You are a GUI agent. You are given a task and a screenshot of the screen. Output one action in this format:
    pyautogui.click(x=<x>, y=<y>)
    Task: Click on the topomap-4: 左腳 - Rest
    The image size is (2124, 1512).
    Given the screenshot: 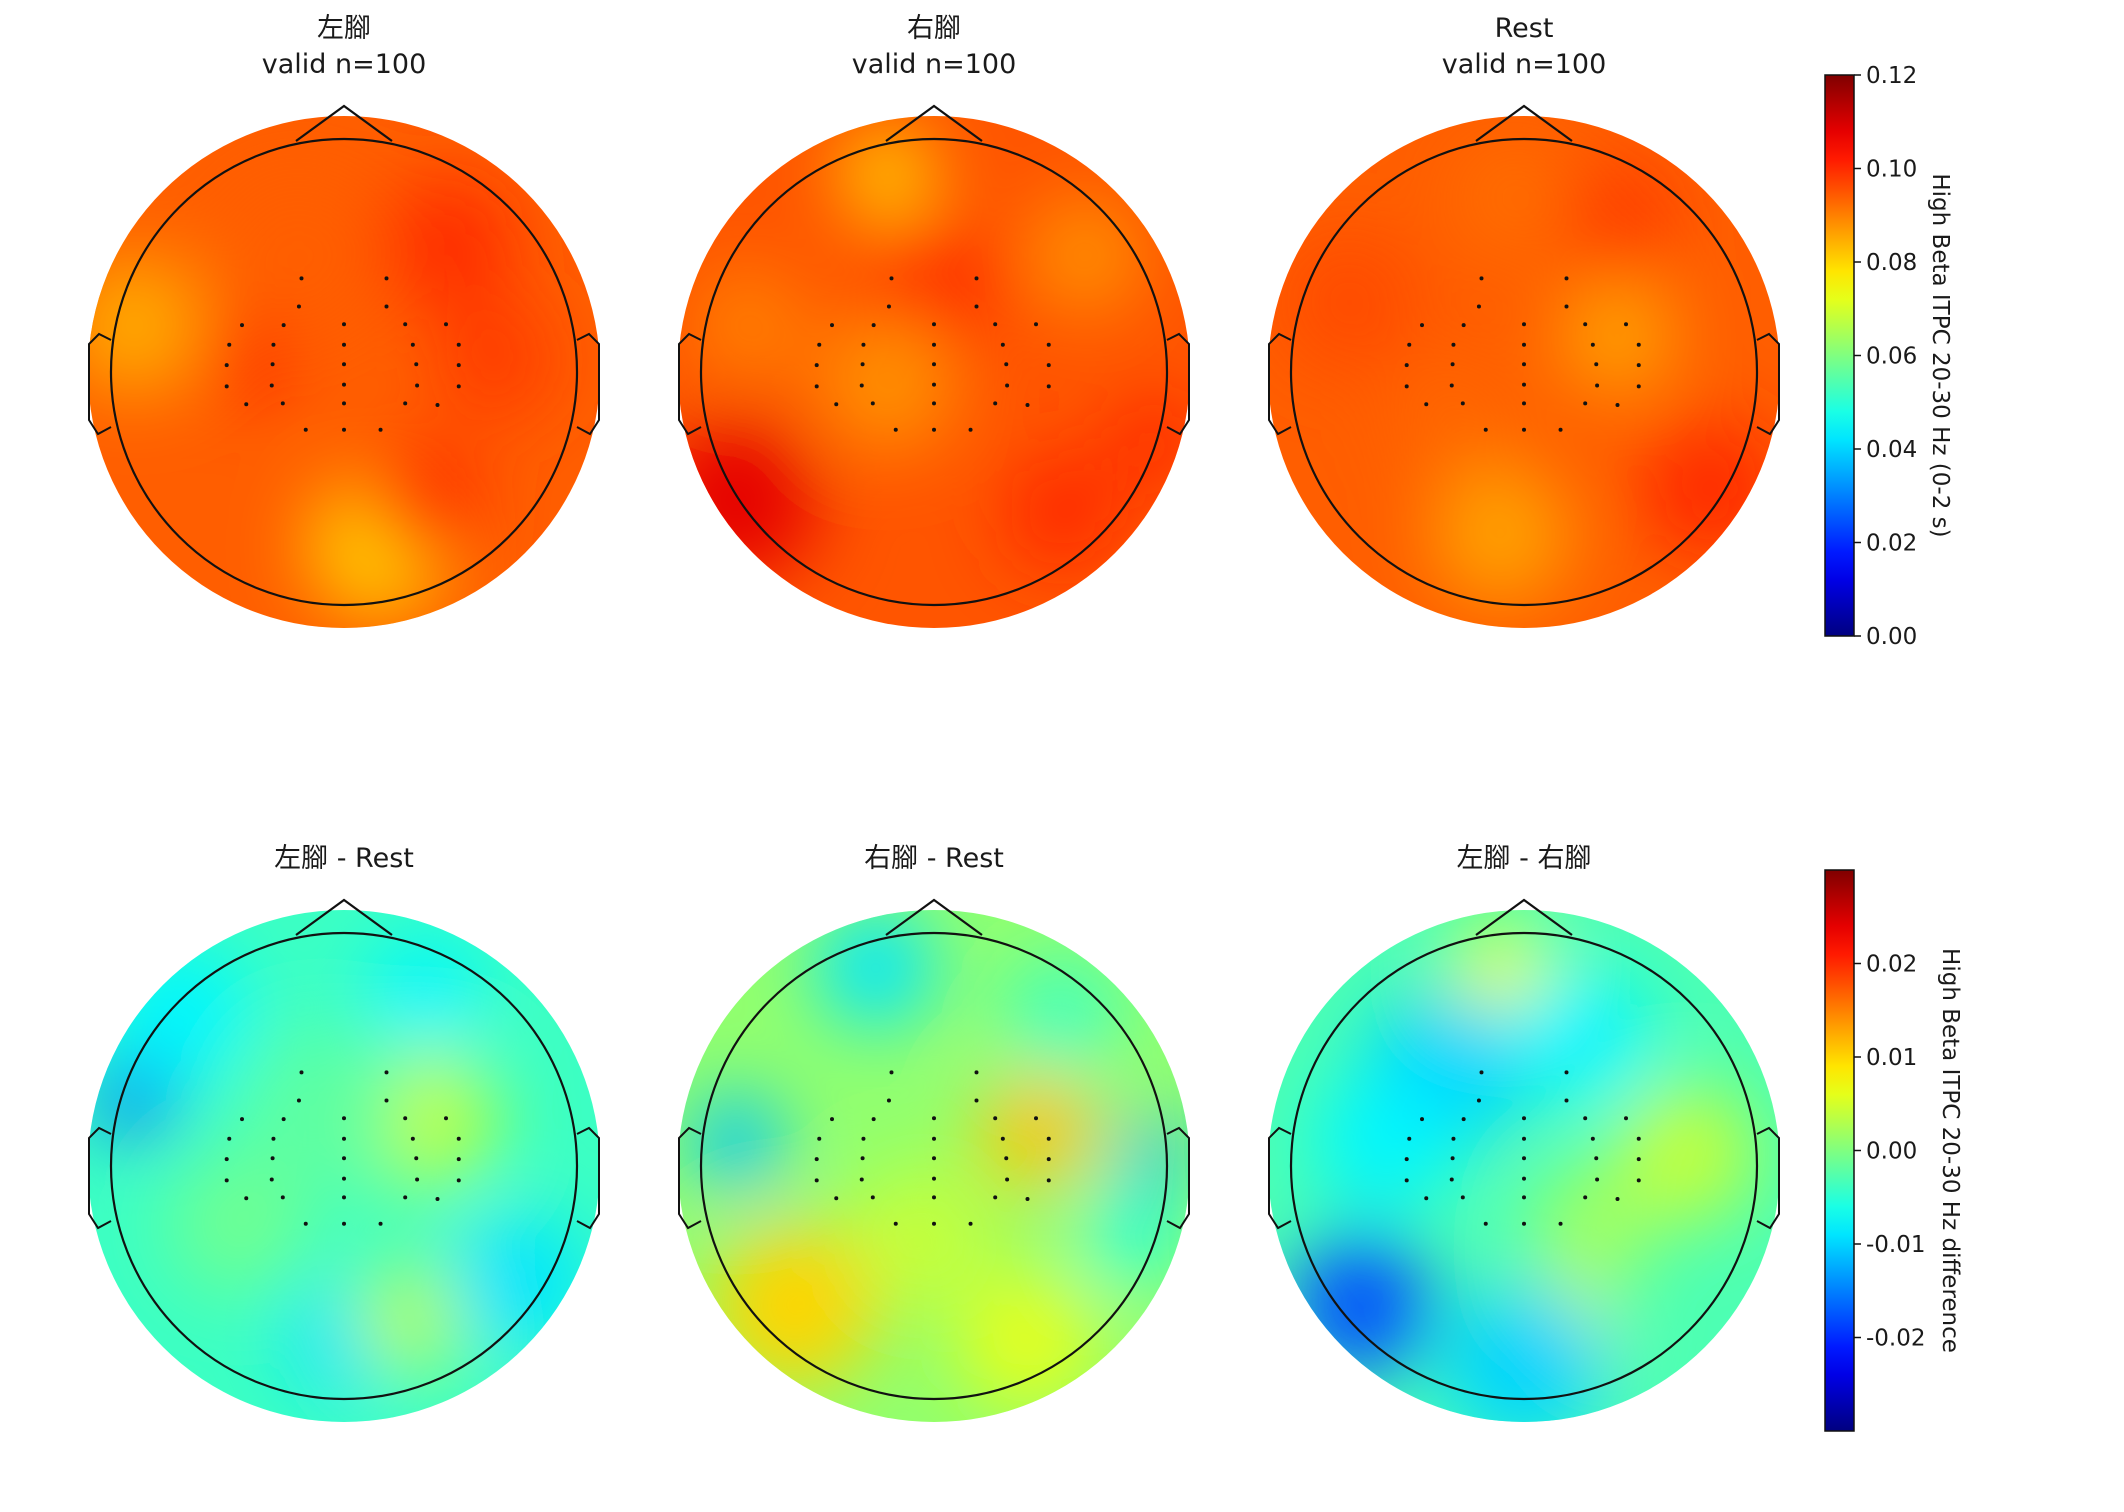 What is the action you would take?
    pyautogui.click(x=344, y=1132)
    